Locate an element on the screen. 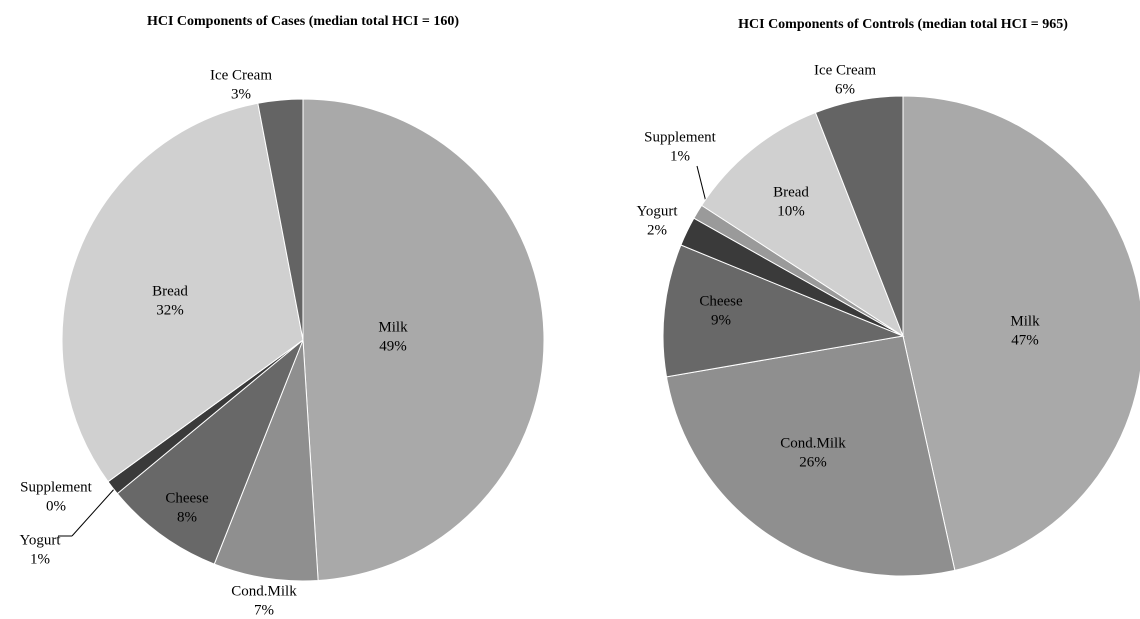 Image resolution: width=1140 pixels, height=619 pixels. slice-value-label: 7% is located at coordinates (264, 610).